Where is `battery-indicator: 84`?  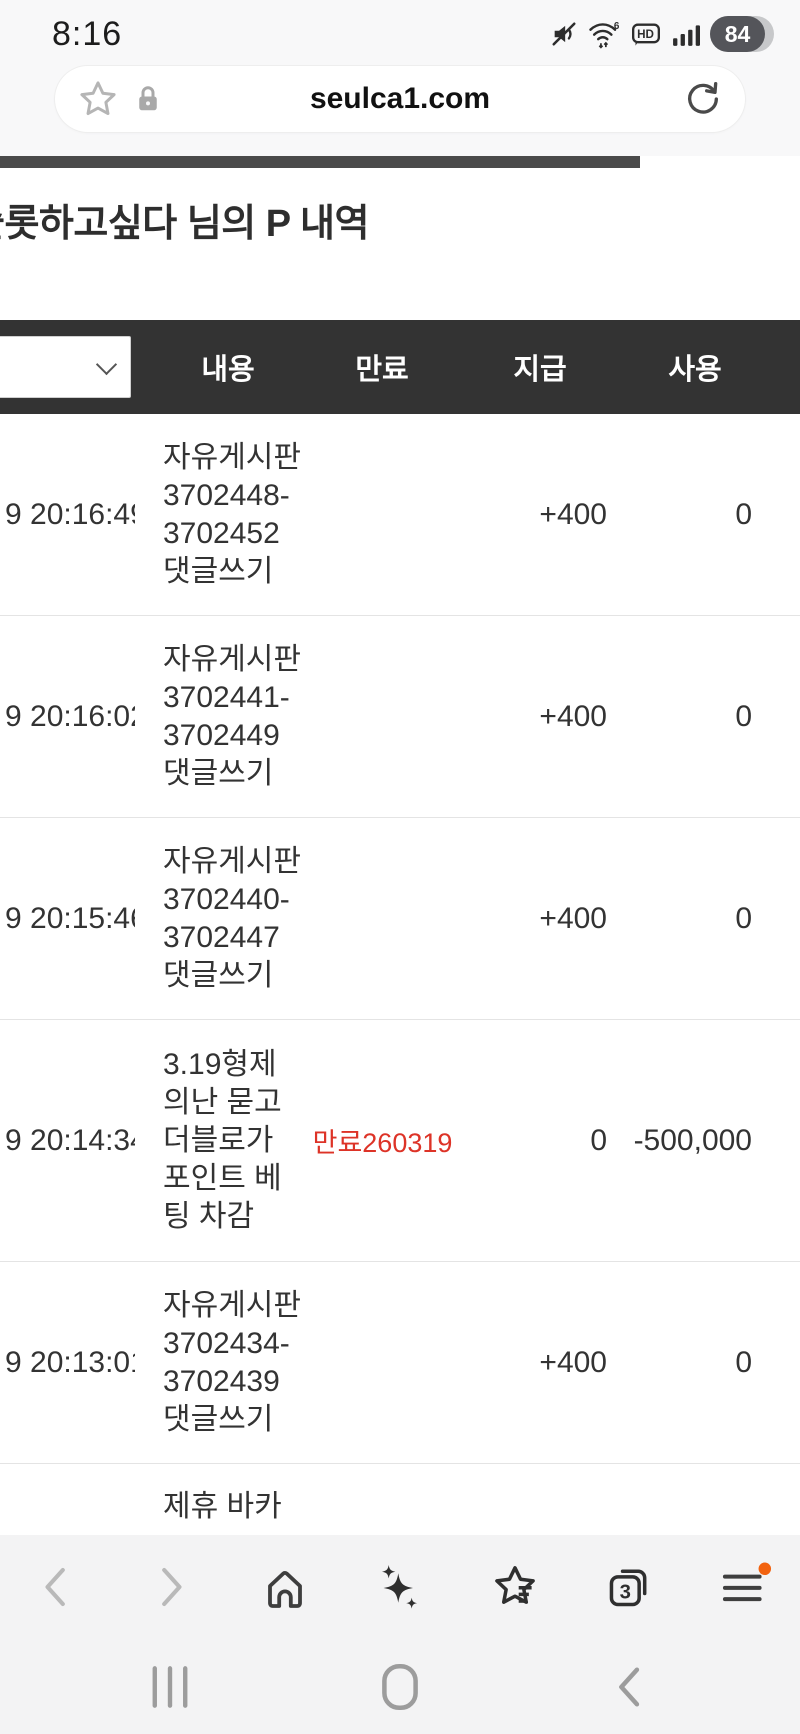 battery-indicator: 84 is located at coordinates (742, 34).